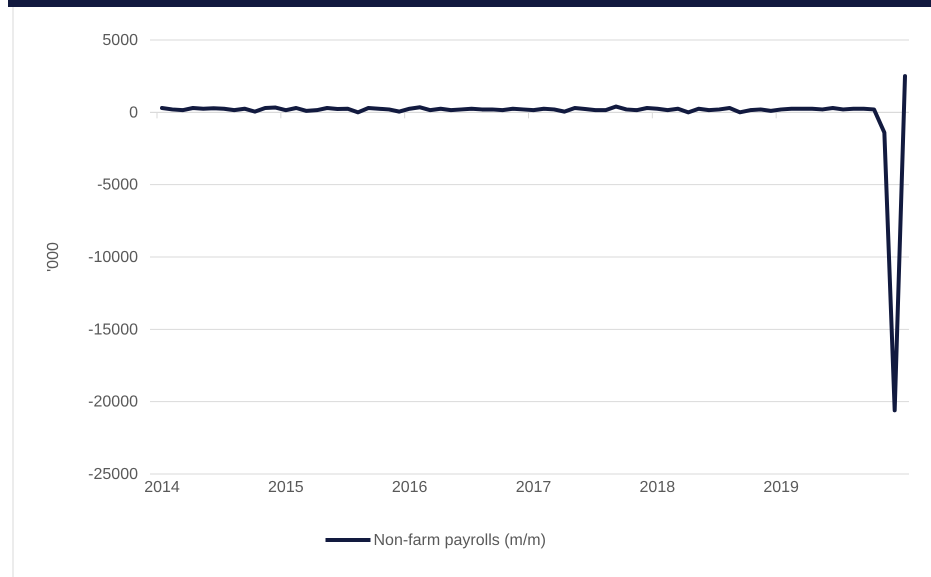 This screenshot has width=931, height=577. I want to click on y-tick-label: -20000, so click(113, 402).